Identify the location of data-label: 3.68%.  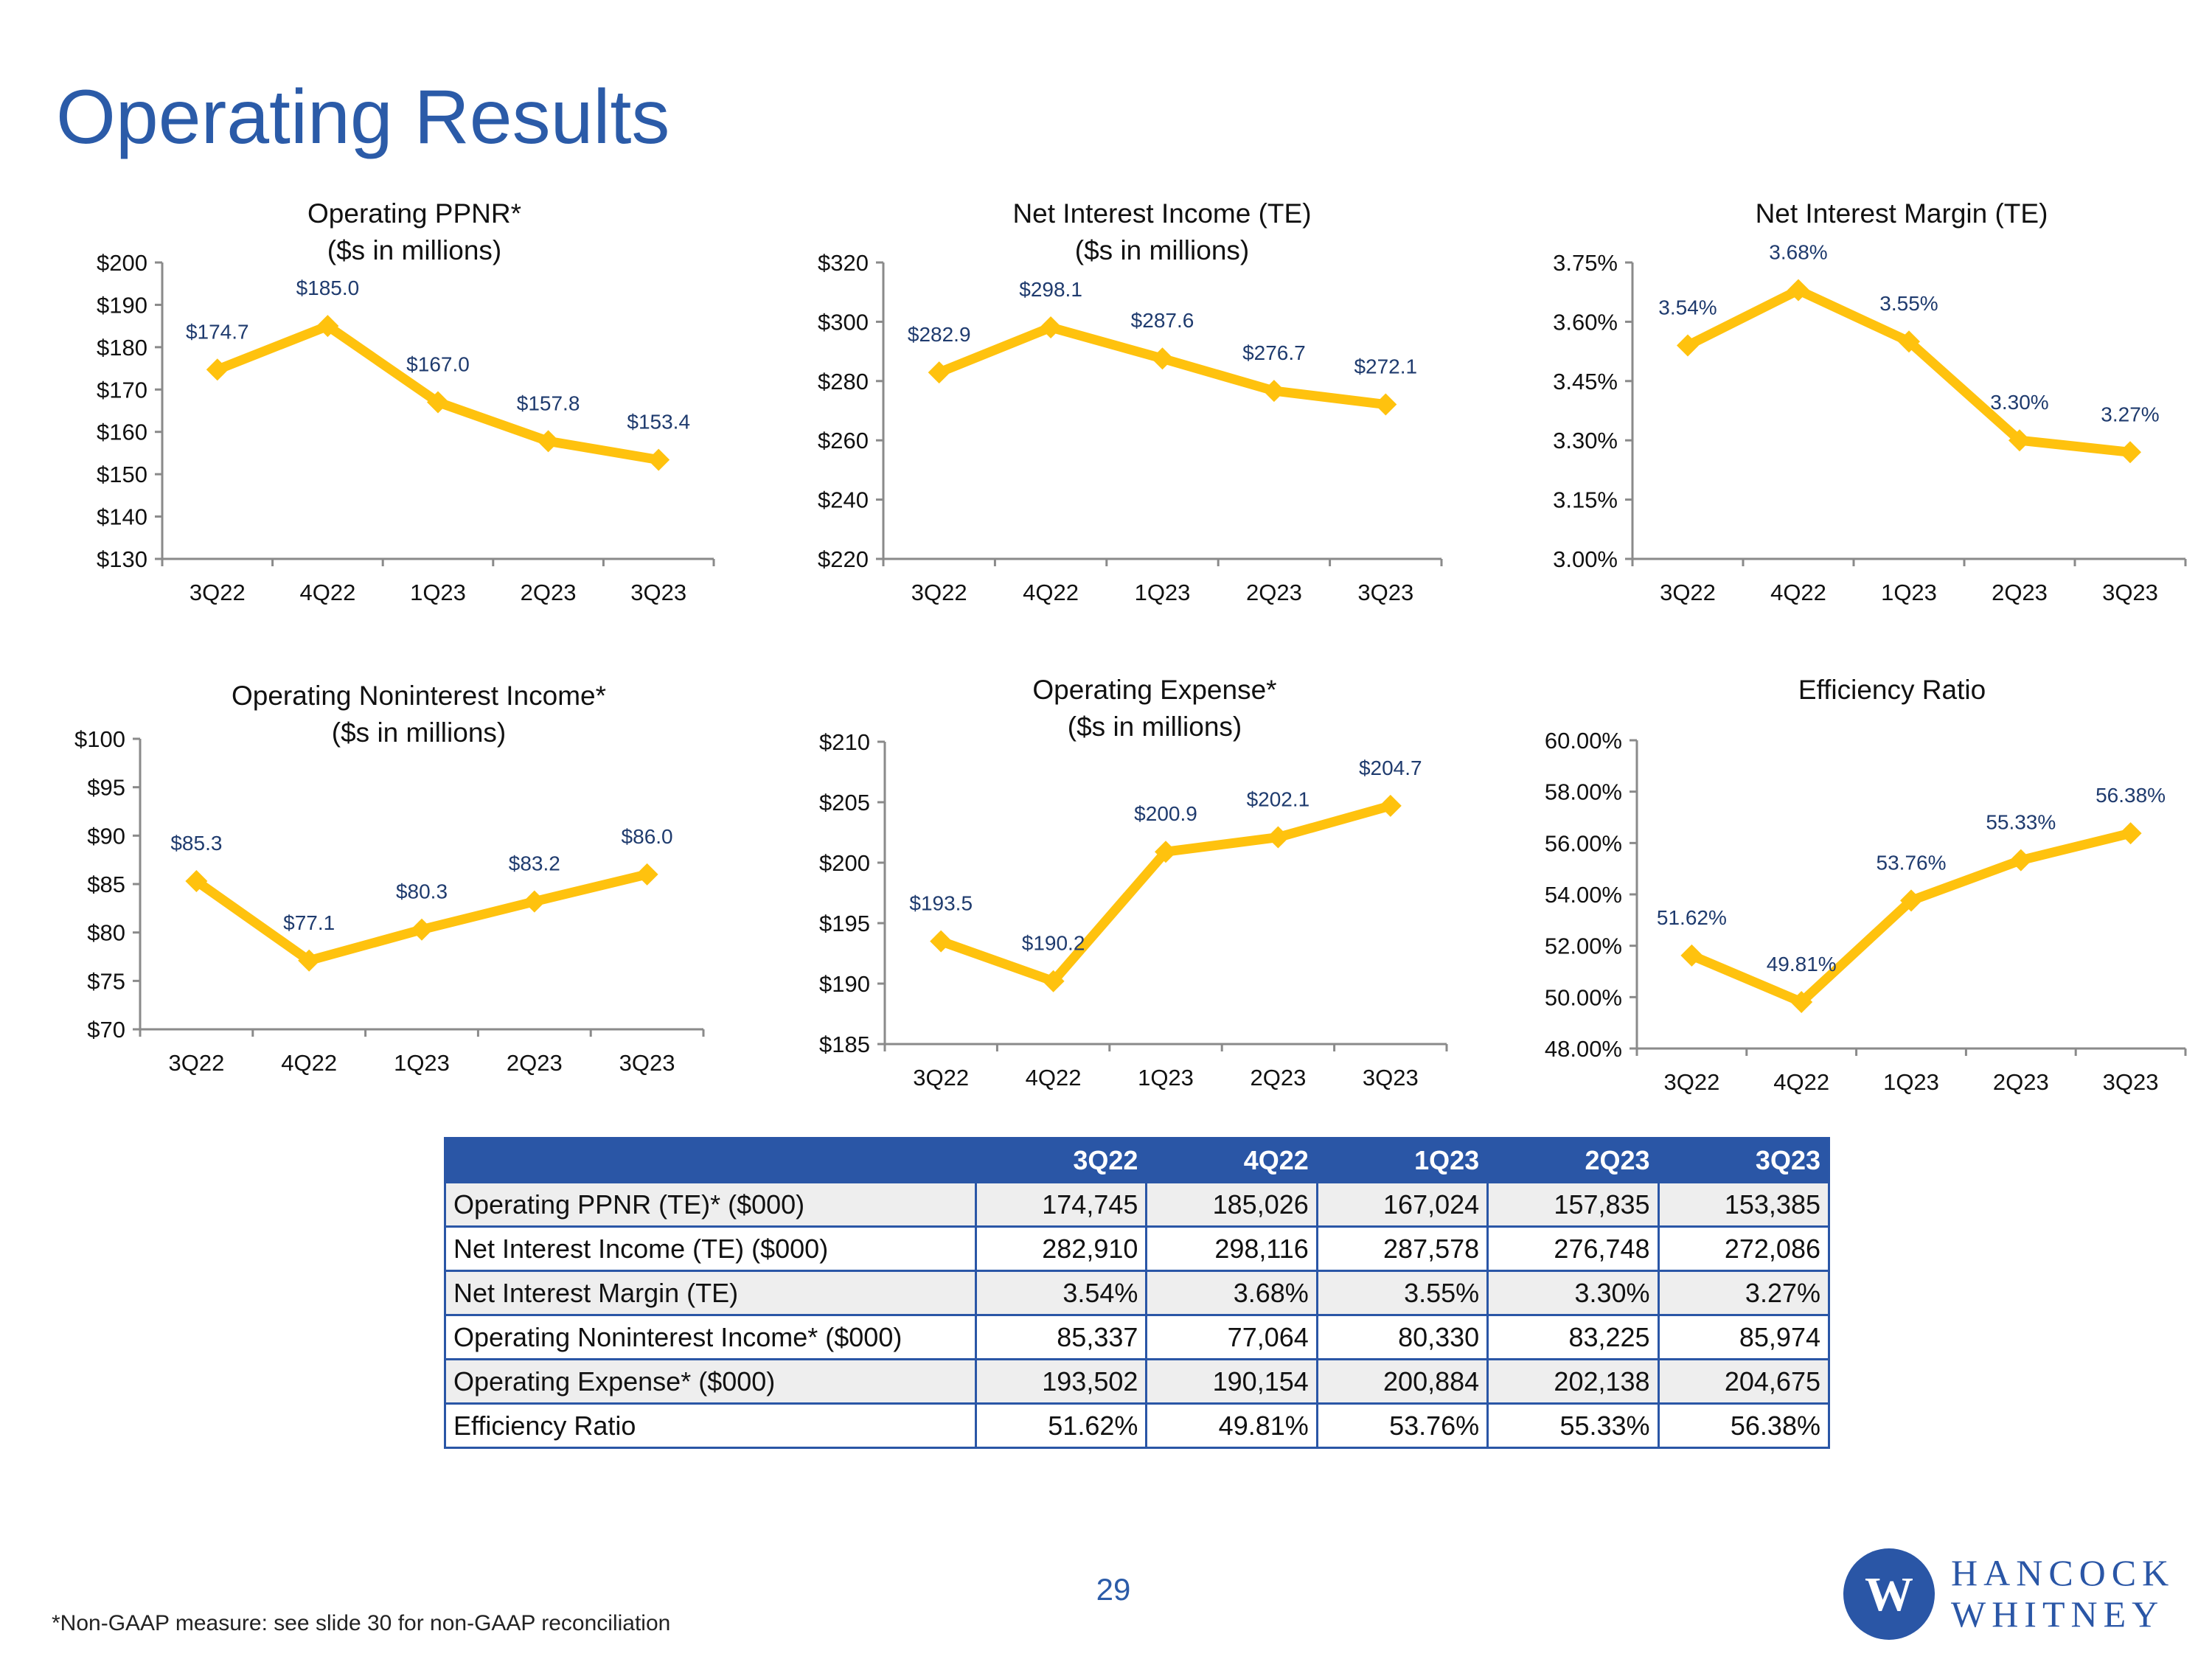
(1798, 252).